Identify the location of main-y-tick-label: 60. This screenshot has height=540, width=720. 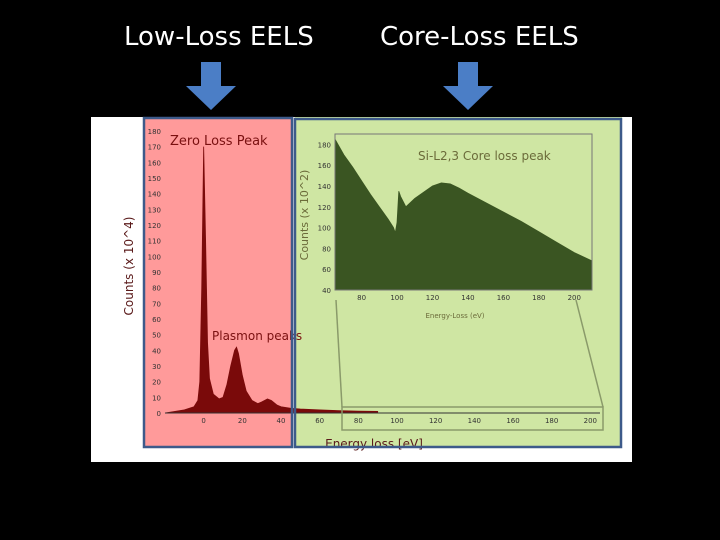
(156, 320).